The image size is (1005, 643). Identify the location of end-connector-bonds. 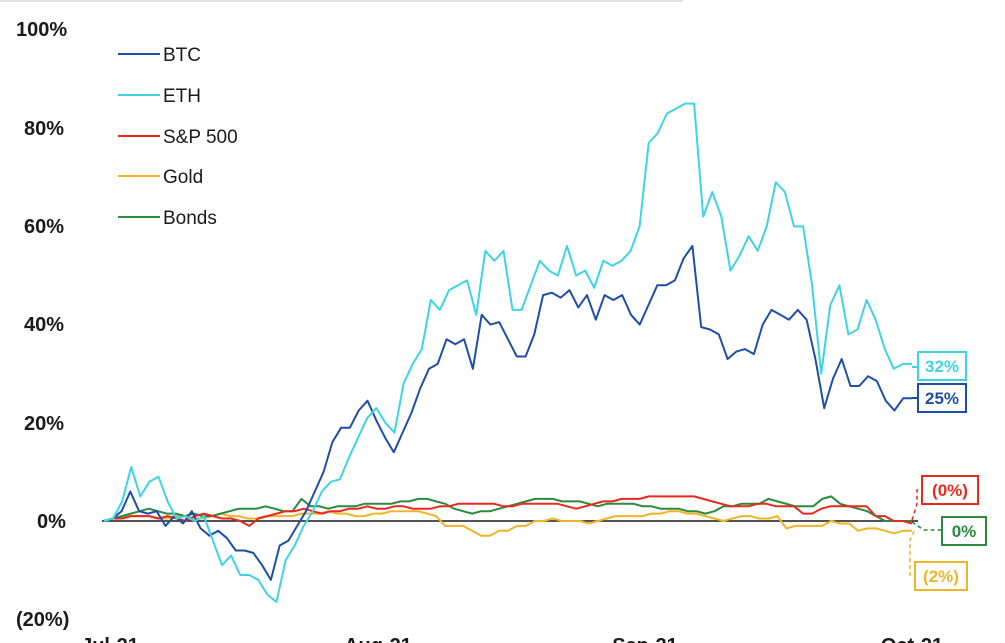
(926, 526).